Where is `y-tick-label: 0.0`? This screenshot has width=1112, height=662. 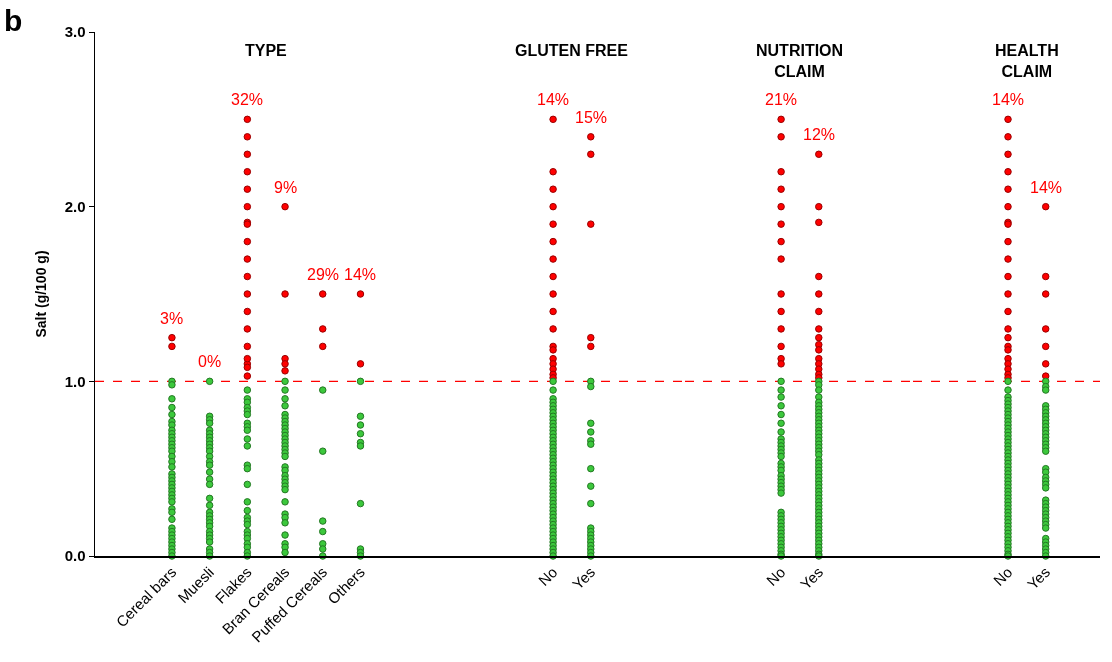
y-tick-label: 0.0 is located at coordinates (75, 556).